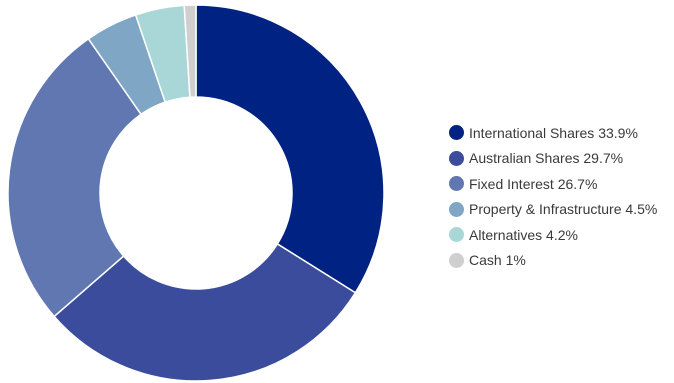 This screenshot has height=383, width=674. I want to click on legend-label: International Shares 33.9%, so click(553, 132).